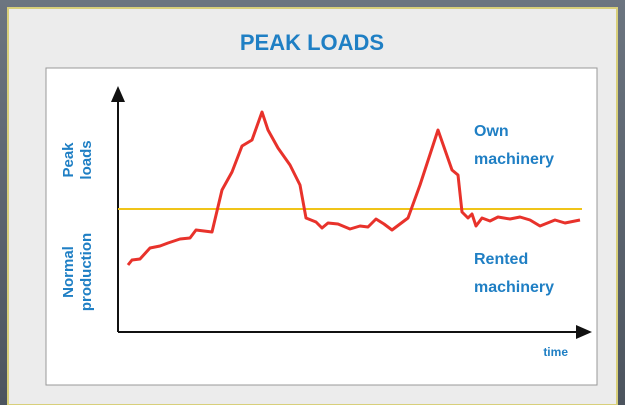 This screenshot has height=410, width=625. Describe the element at coordinates (118, 94) in the screenshot. I see `y-arrow` at that location.